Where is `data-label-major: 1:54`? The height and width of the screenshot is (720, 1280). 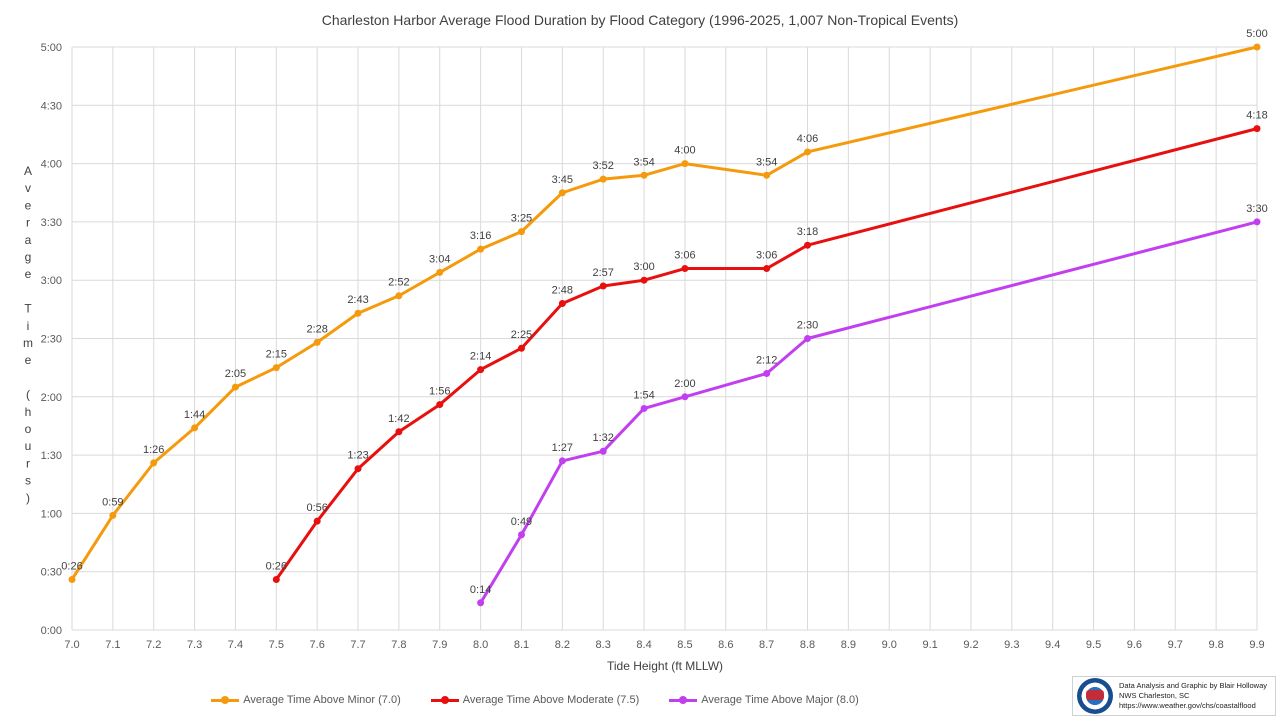
data-label-major: 1:54 is located at coordinates (643, 395).